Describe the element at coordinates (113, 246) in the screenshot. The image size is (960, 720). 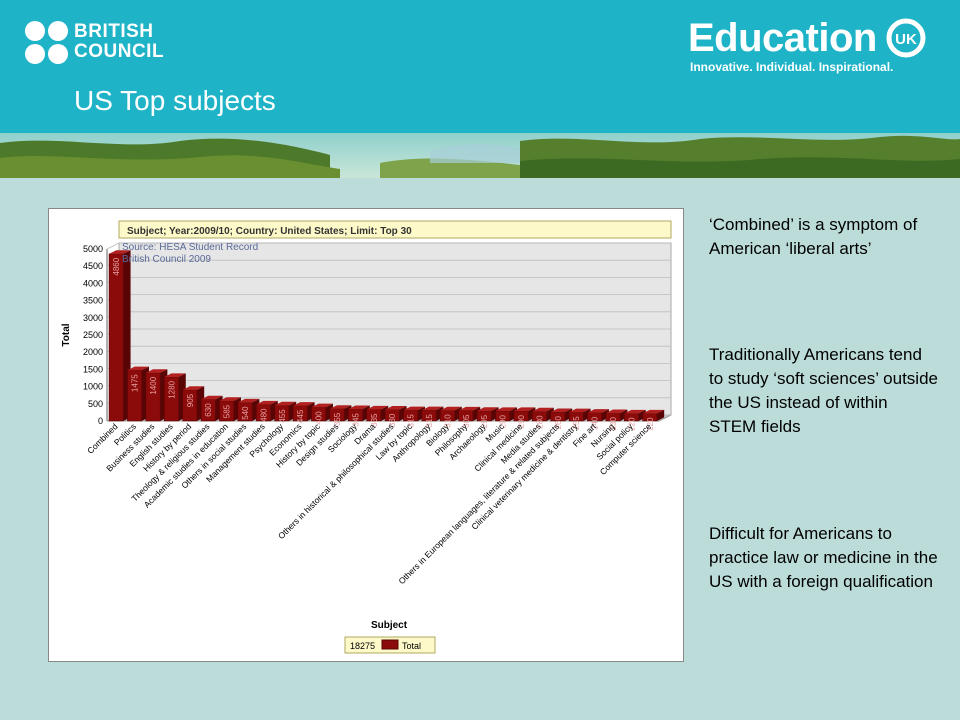
I see `gridline-diagonal` at that location.